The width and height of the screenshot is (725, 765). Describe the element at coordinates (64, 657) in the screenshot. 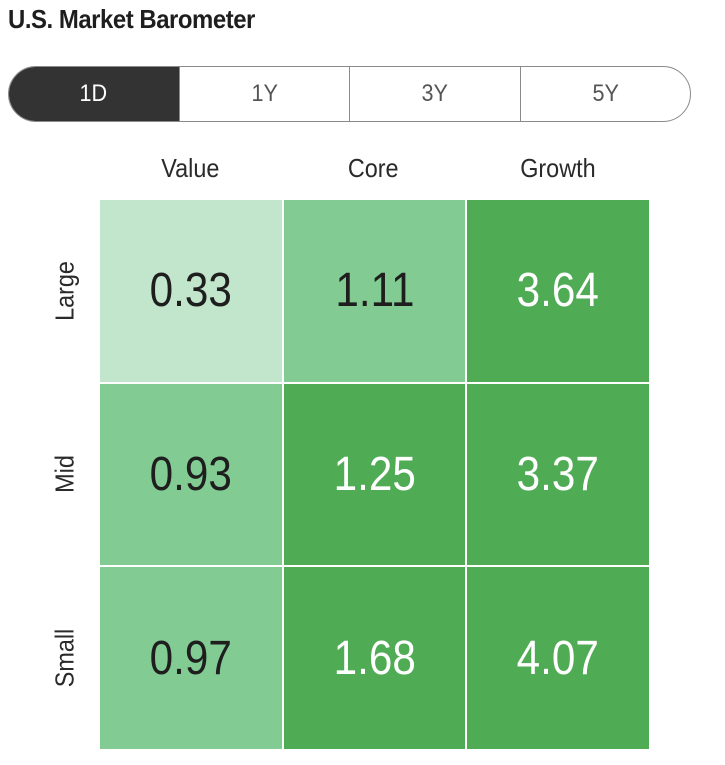

I see `row-header-small: Small` at that location.